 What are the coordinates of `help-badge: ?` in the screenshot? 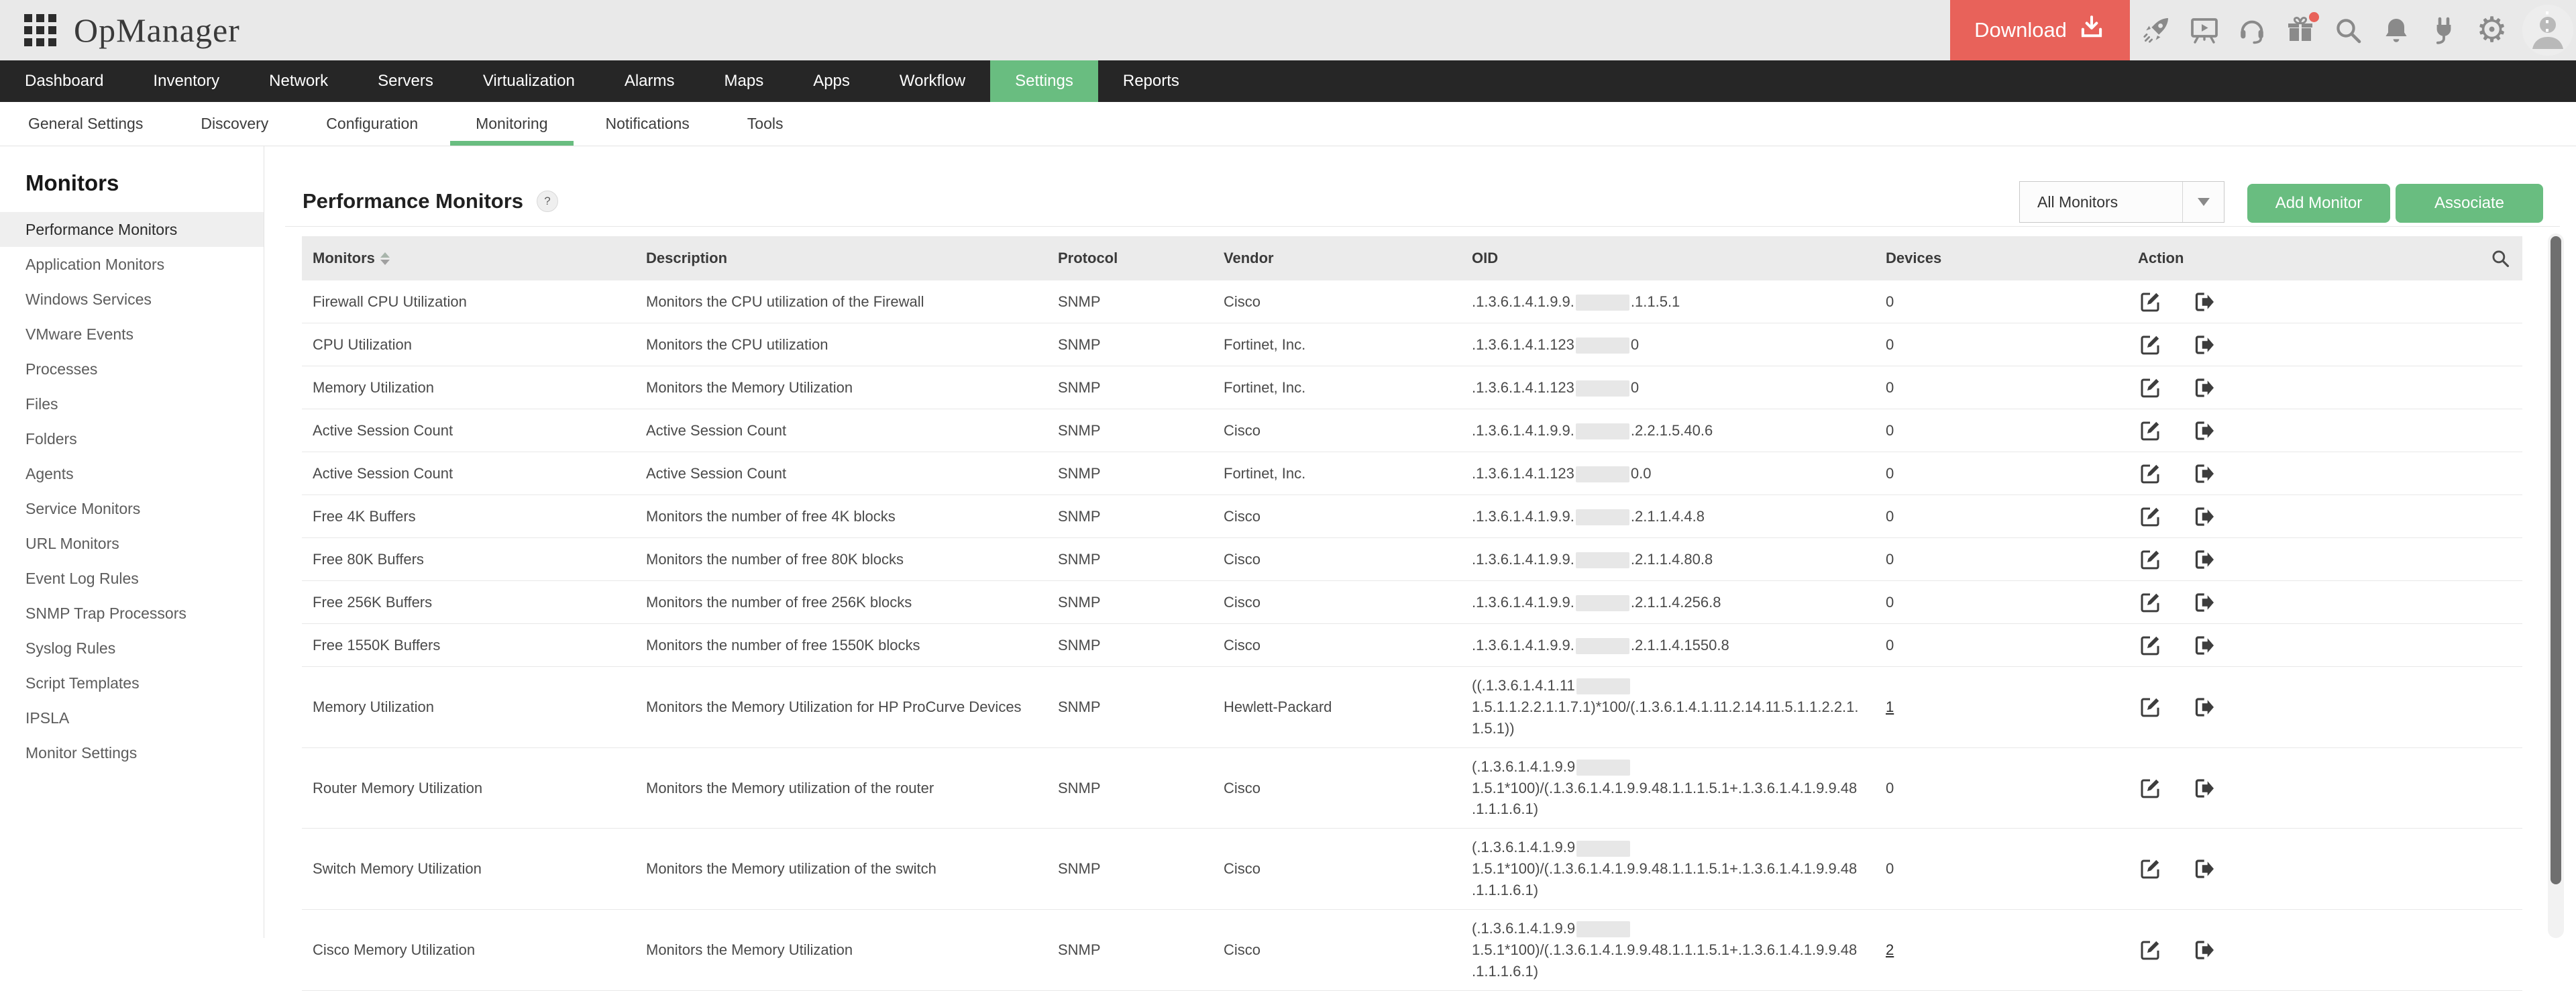 It's located at (548, 201).